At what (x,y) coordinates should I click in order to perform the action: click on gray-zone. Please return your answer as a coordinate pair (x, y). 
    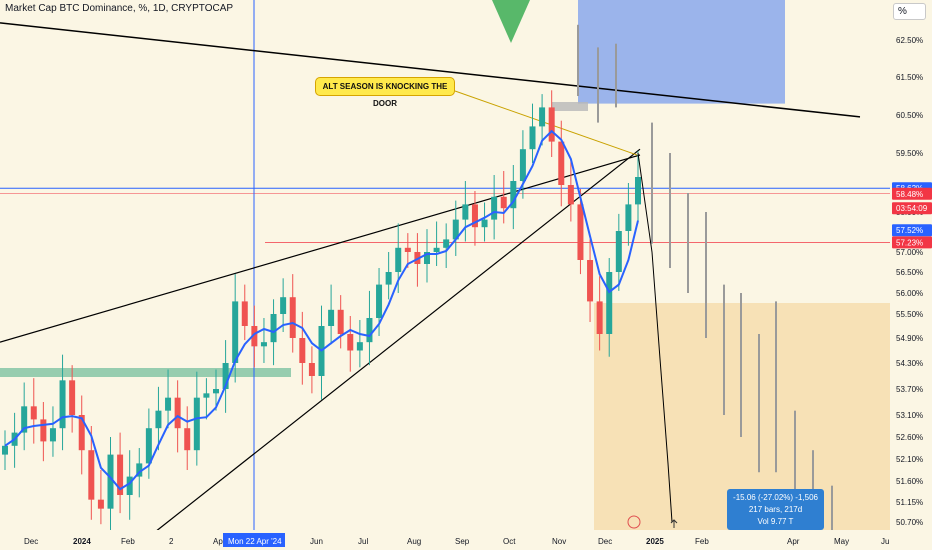
    Looking at the image, I should click on (570, 106).